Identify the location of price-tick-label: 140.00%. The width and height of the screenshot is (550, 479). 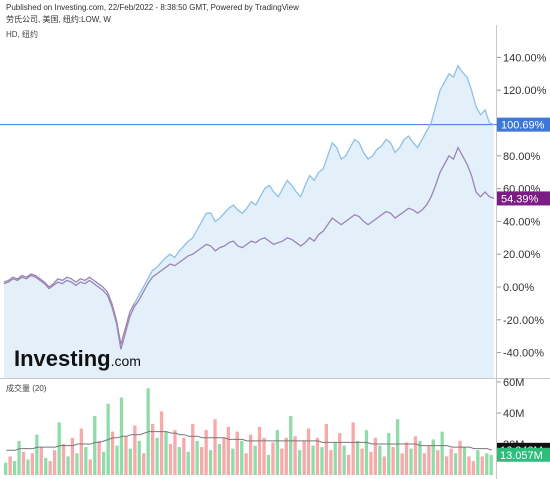
(525, 58).